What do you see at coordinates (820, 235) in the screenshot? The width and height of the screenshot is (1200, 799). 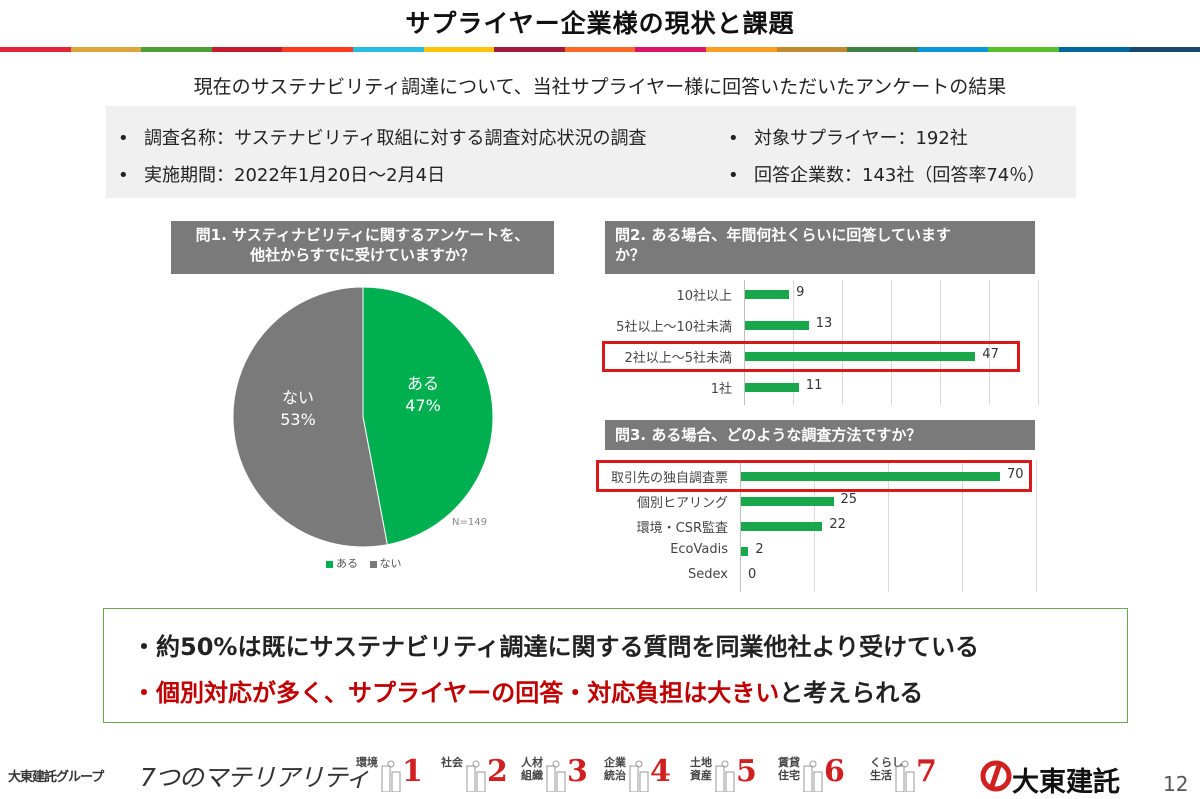 I see `q2-heading-line1: 問2. ある場合、年間何社くらいに回答しています` at bounding box center [820, 235].